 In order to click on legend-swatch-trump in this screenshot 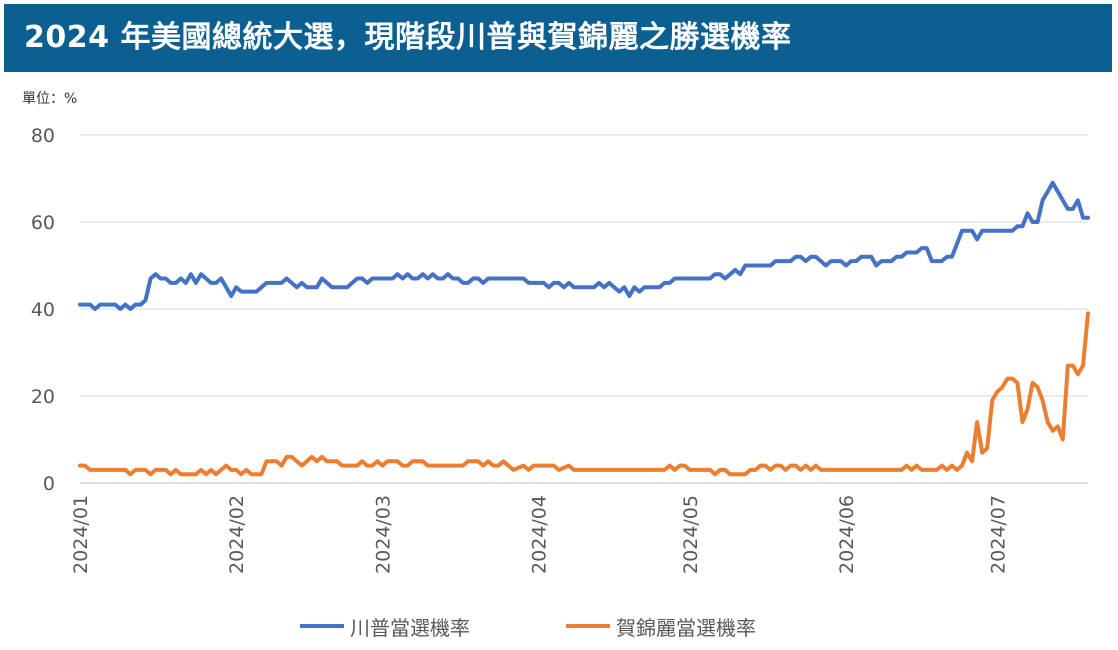, I will do `click(322, 626)`.